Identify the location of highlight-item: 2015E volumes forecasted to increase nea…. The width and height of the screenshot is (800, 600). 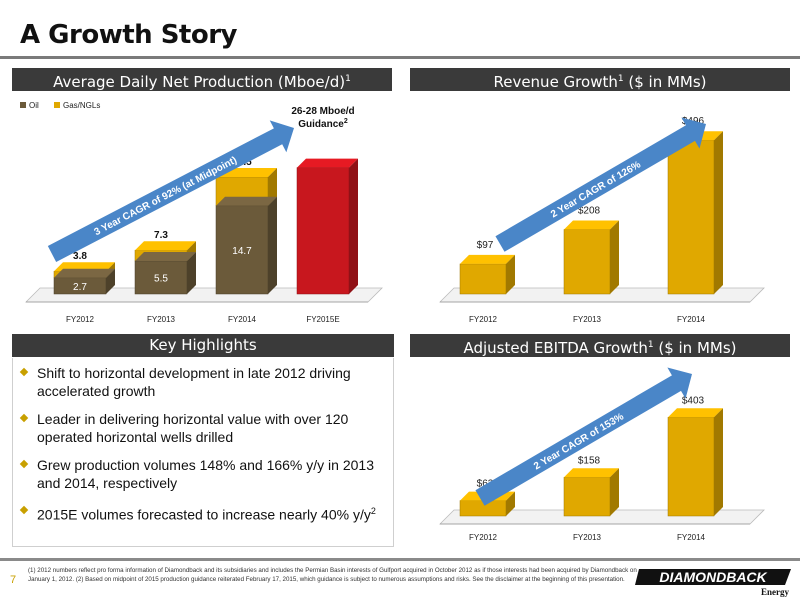
(201, 513).